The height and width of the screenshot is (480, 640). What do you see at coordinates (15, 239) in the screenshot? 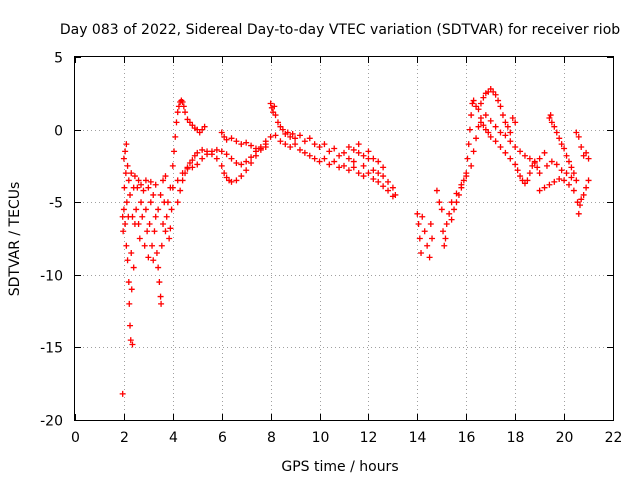
I see `y-axis-label: SDTVAR / TECUs` at bounding box center [15, 239].